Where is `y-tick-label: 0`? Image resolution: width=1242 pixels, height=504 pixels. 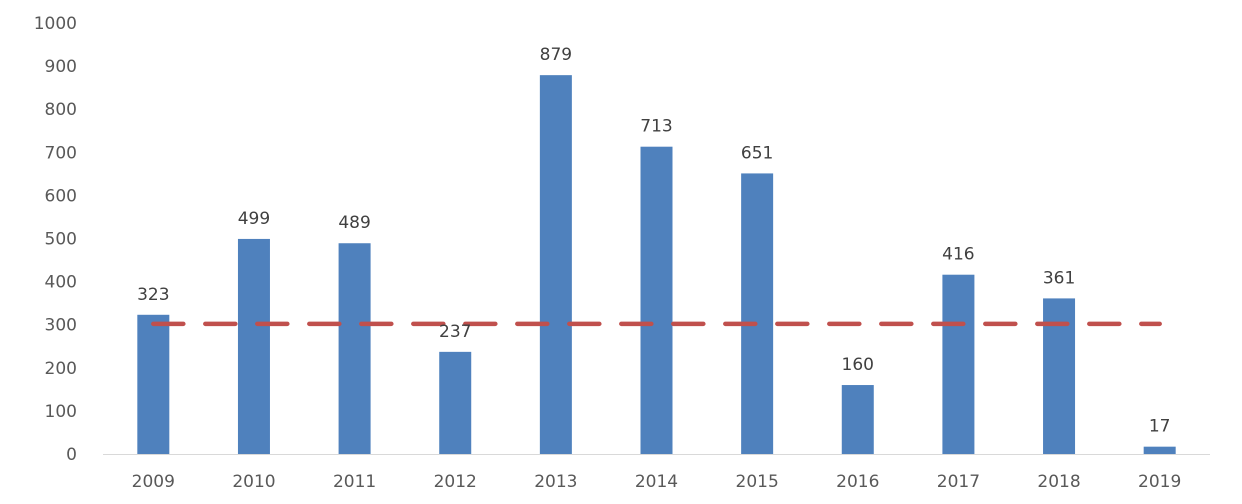
y-tick-label: 0 is located at coordinates (71, 455).